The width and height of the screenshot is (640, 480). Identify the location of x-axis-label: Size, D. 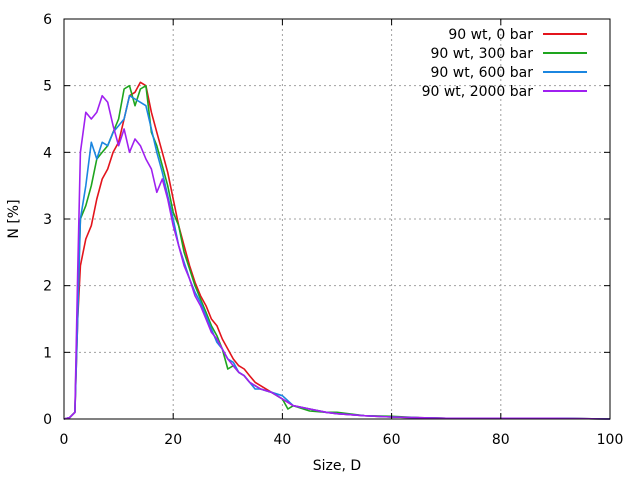
(337, 466).